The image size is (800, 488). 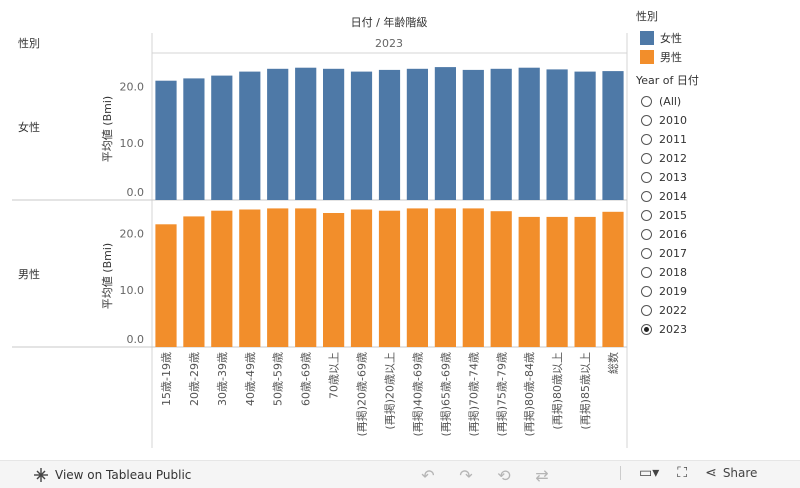 I want to click on year-option: 2010, so click(x=717, y=120).